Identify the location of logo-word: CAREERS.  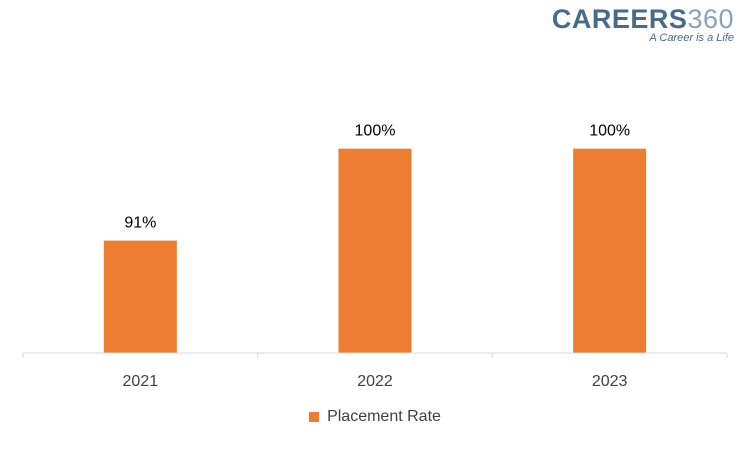
(619, 19).